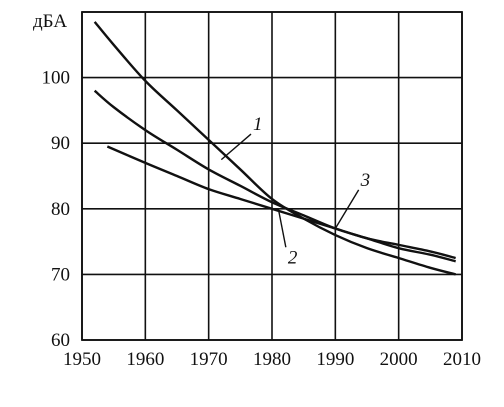 The width and height of the screenshot is (504, 407). Describe the element at coordinates (145, 359) in the screenshot. I see `x-tick-label: 1960` at that location.